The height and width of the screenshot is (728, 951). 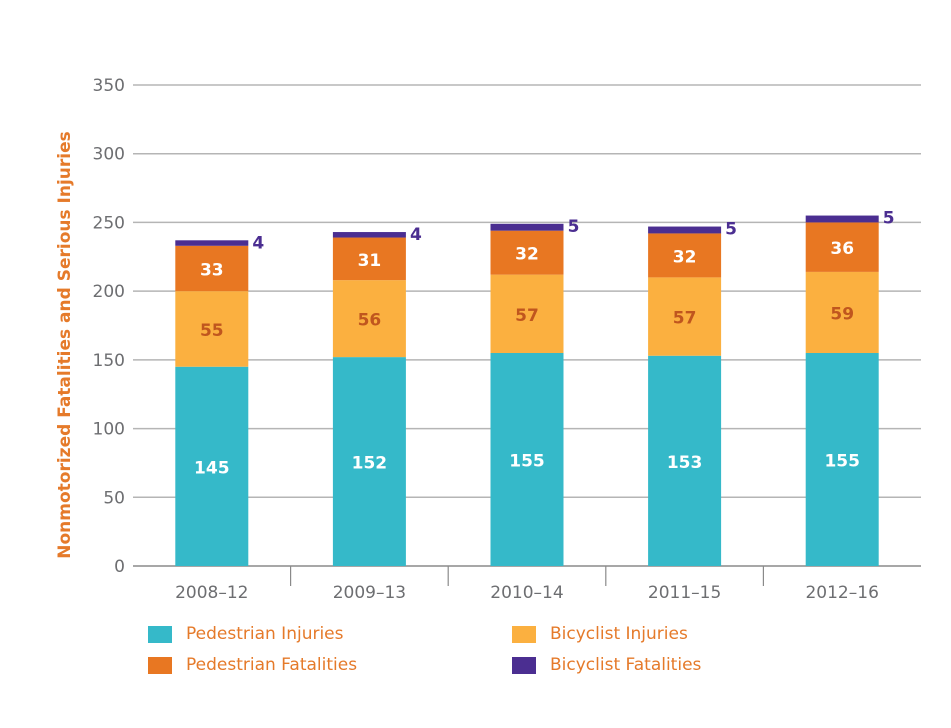 What do you see at coordinates (684, 593) in the screenshot?
I see `x-tick-label: 2011–15` at bounding box center [684, 593].